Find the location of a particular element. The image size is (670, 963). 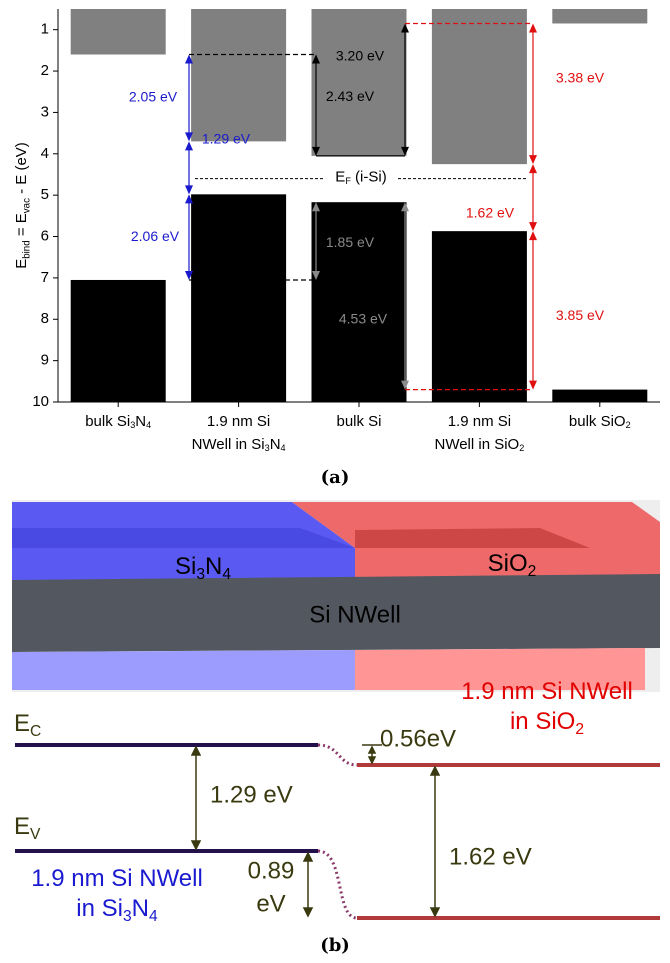

slab-label: Si NWell is located at coordinates (355, 614).